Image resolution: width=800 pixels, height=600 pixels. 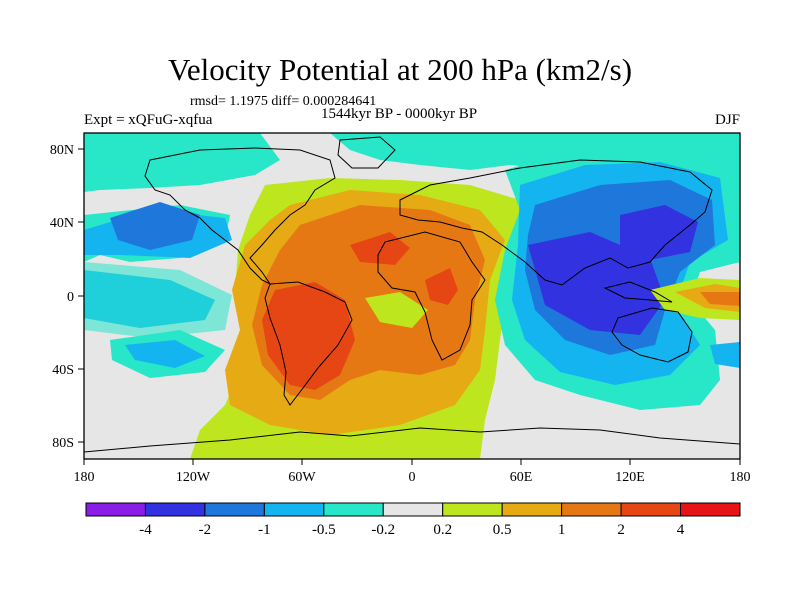 What do you see at coordinates (62, 223) in the screenshot?
I see `lat-tick-label: 40N` at bounding box center [62, 223].